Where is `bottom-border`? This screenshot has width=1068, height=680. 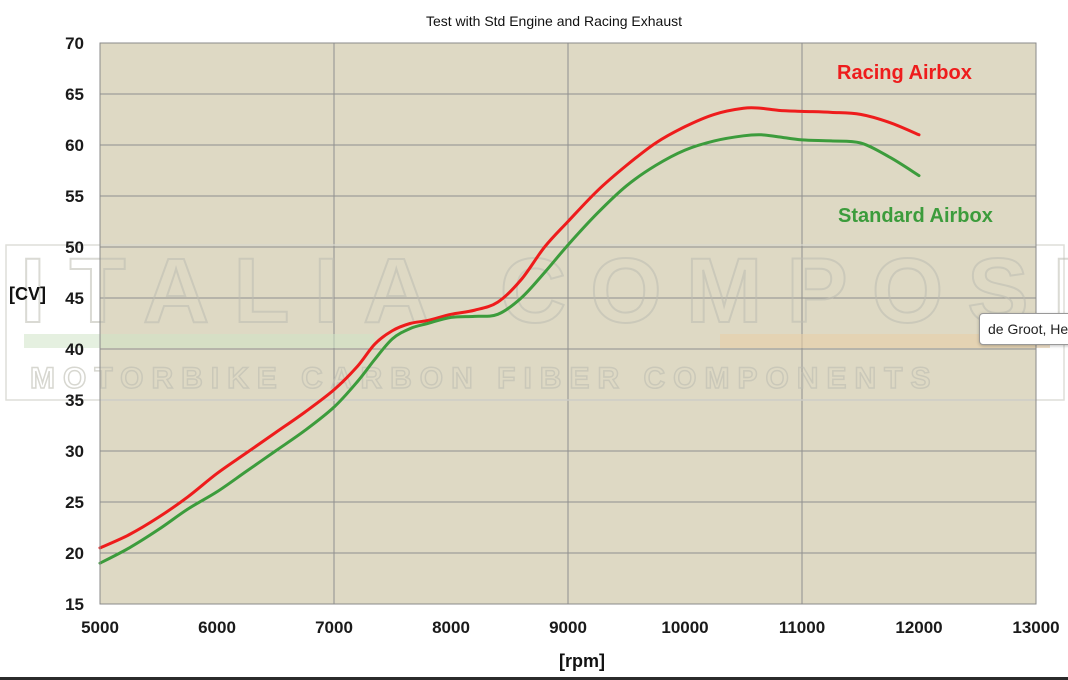 bottom-border is located at coordinates (534, 678).